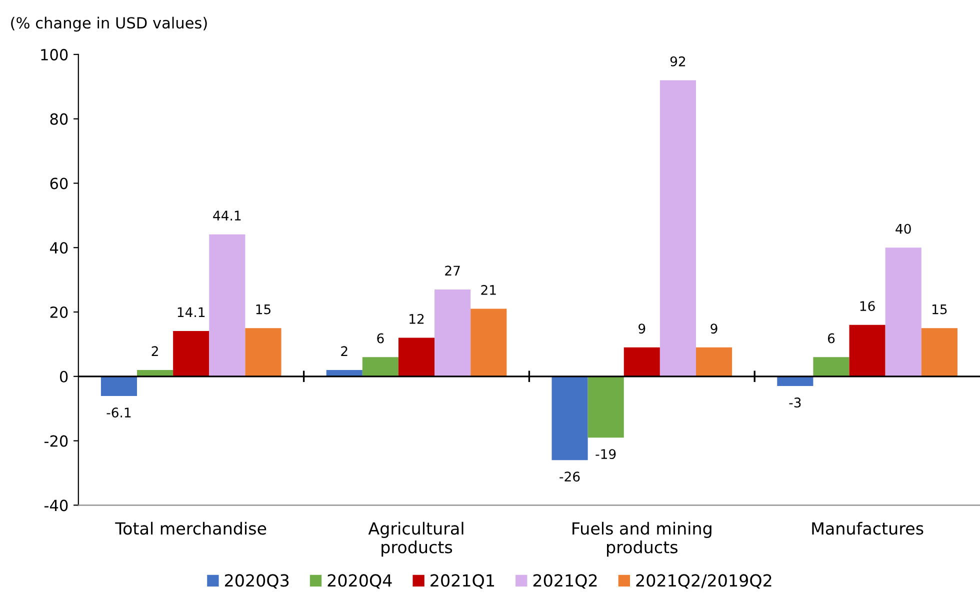  I want to click on y-axis-title: (% change in USD values), so click(109, 24).